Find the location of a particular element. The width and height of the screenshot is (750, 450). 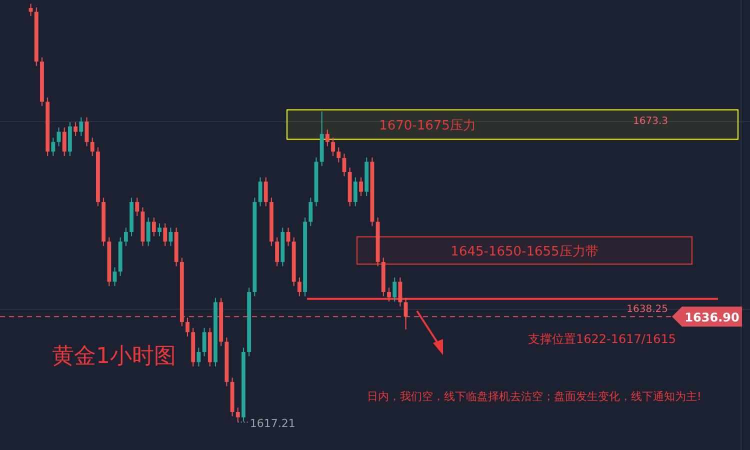

y-tick-label: 1673.3 is located at coordinates (650, 122).